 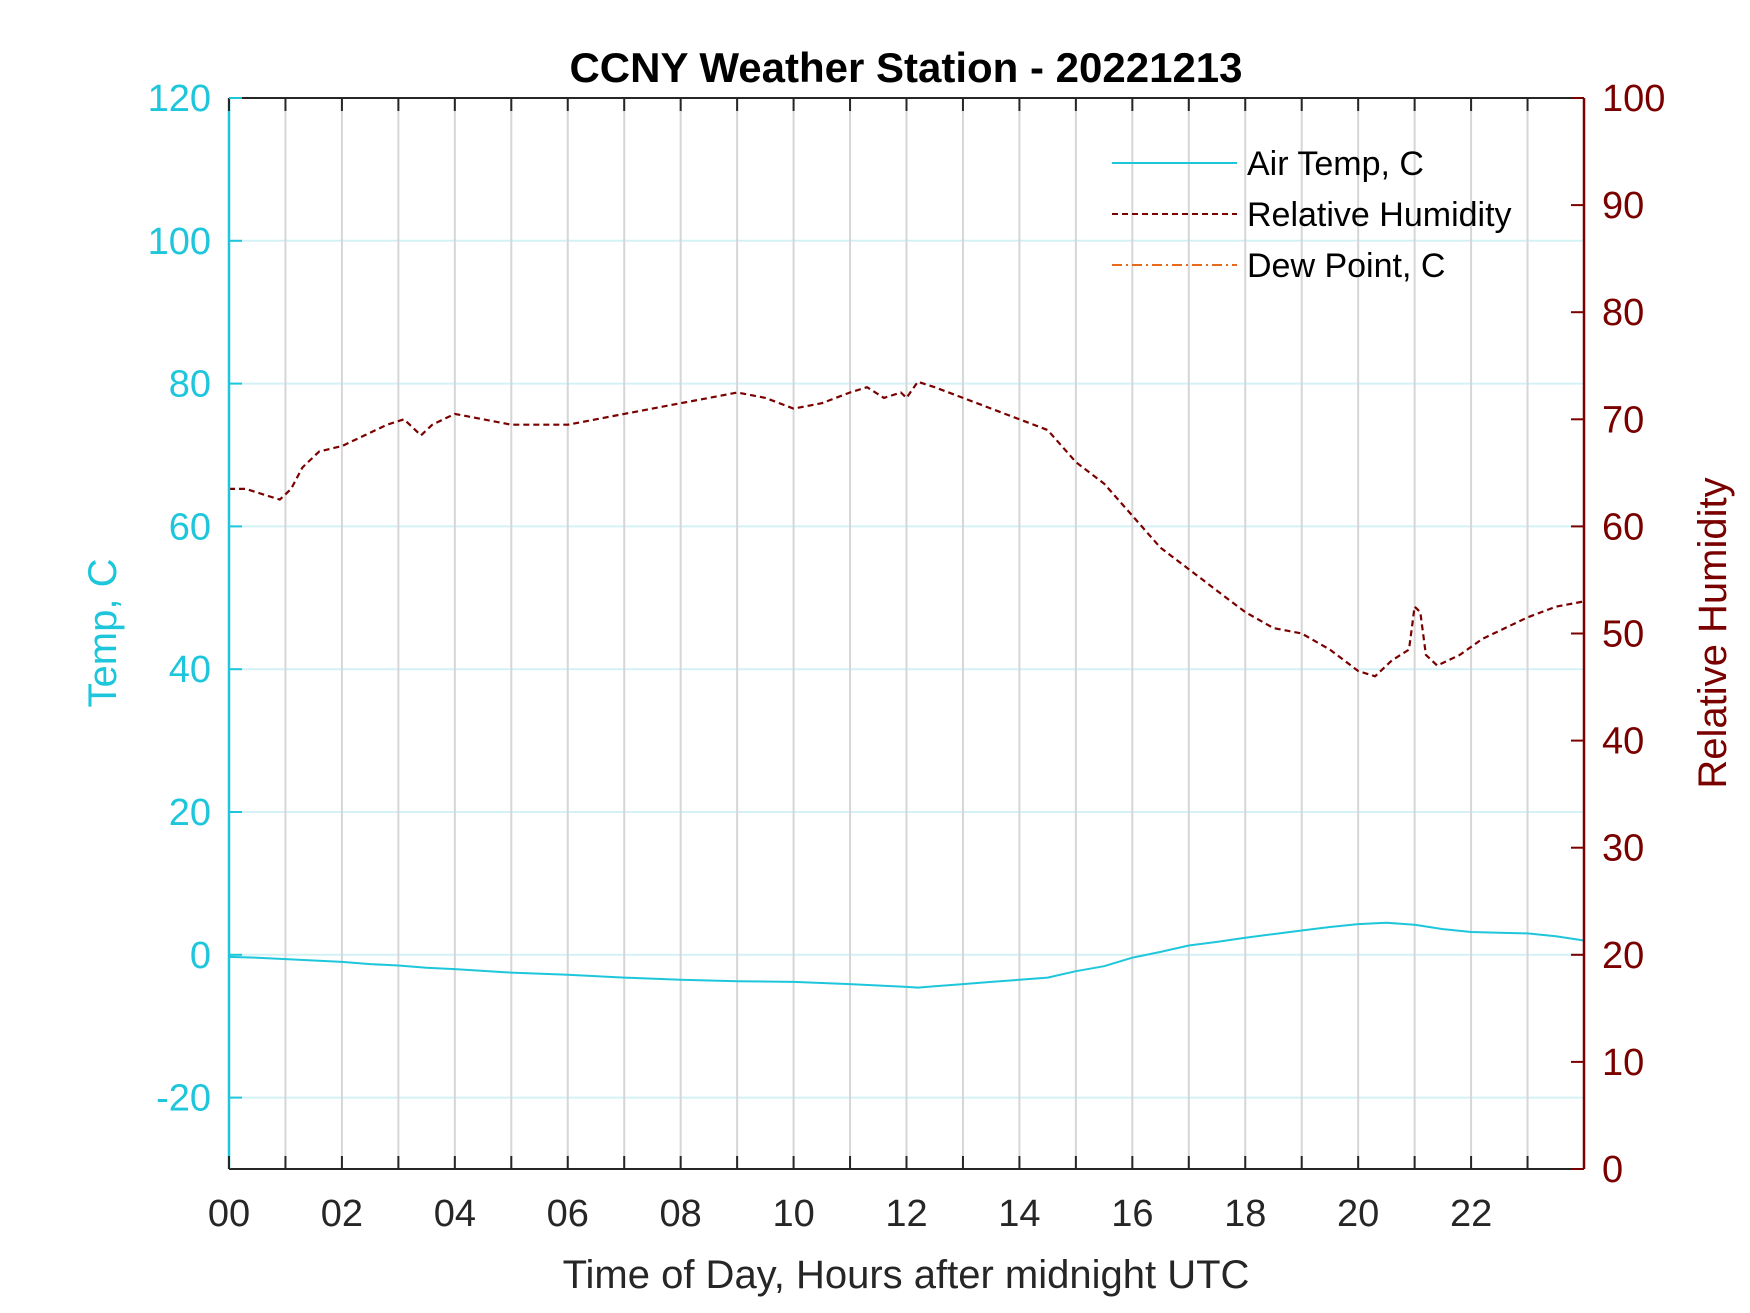 I want to click on legend-label: Air Temp, C, so click(x=1335, y=164).